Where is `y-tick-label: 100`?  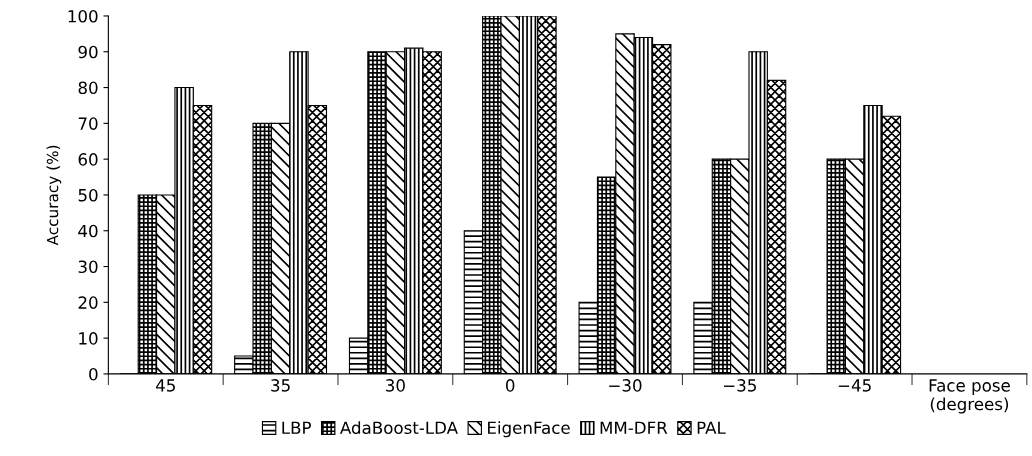
y-tick-label: 100 is located at coordinates (83, 16).